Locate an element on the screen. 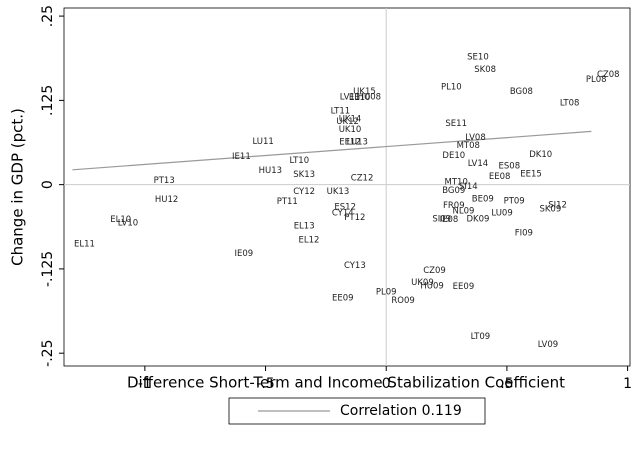 This screenshot has height=462, width=632. y-tick-label: -.125 is located at coordinates (48, 269).